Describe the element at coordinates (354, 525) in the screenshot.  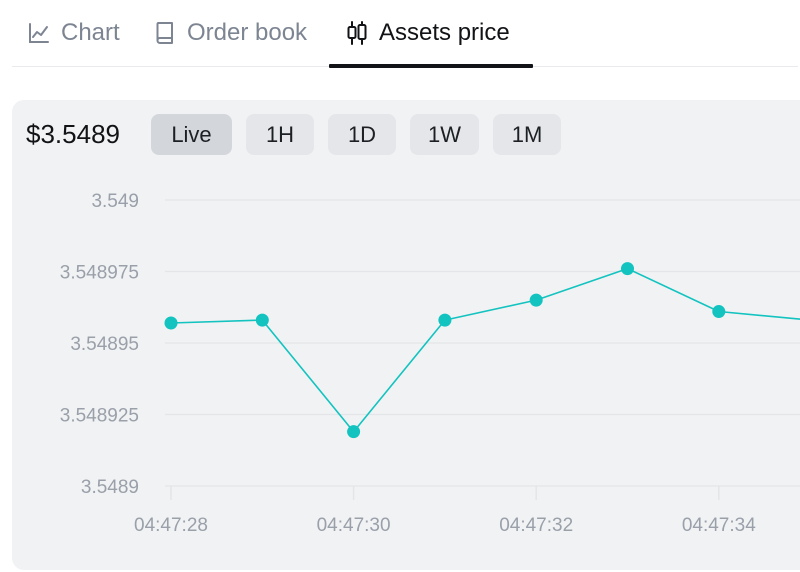
I see `x-tick-label: 04:47:30` at that location.